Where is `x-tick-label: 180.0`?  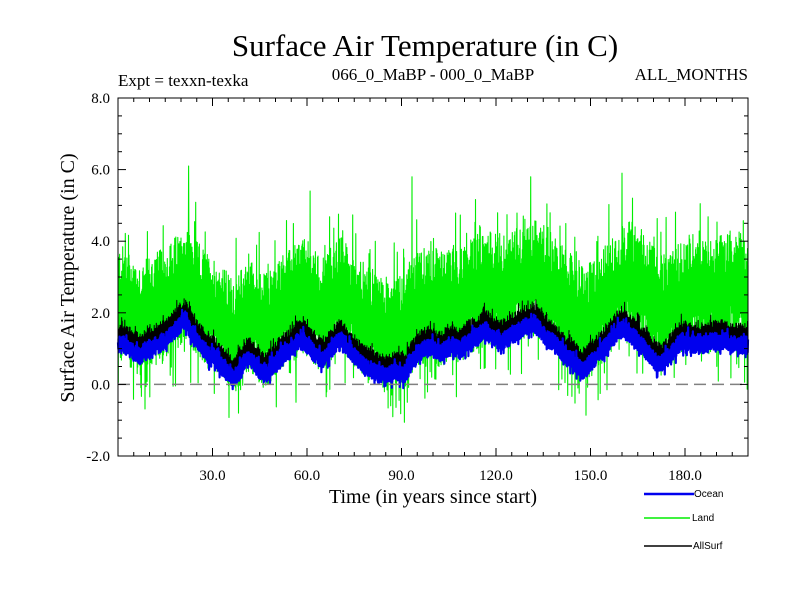
x-tick-label: 180.0 is located at coordinates (685, 476).